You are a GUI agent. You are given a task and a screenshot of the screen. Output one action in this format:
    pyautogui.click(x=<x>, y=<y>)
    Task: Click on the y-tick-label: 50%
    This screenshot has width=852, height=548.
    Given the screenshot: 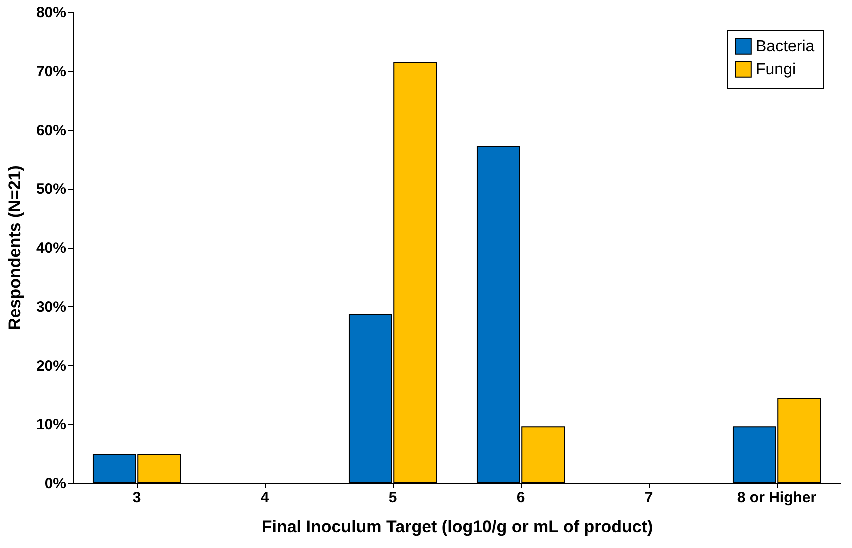 What is the action you would take?
    pyautogui.click(x=51, y=189)
    